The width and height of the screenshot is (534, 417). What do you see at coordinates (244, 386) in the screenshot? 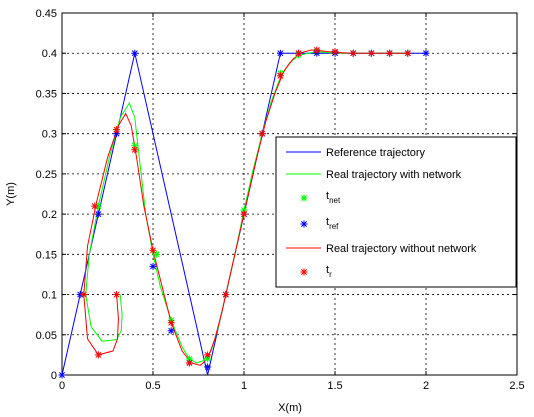
I see `x-tick-label: 1` at bounding box center [244, 386].